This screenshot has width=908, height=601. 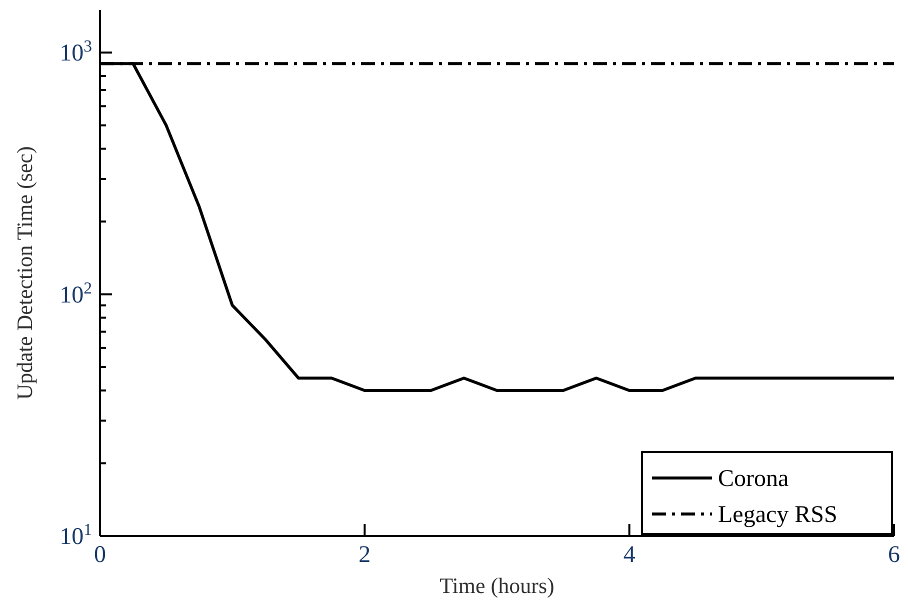 I want to click on x-axis-title: Time (hours), so click(x=497, y=585).